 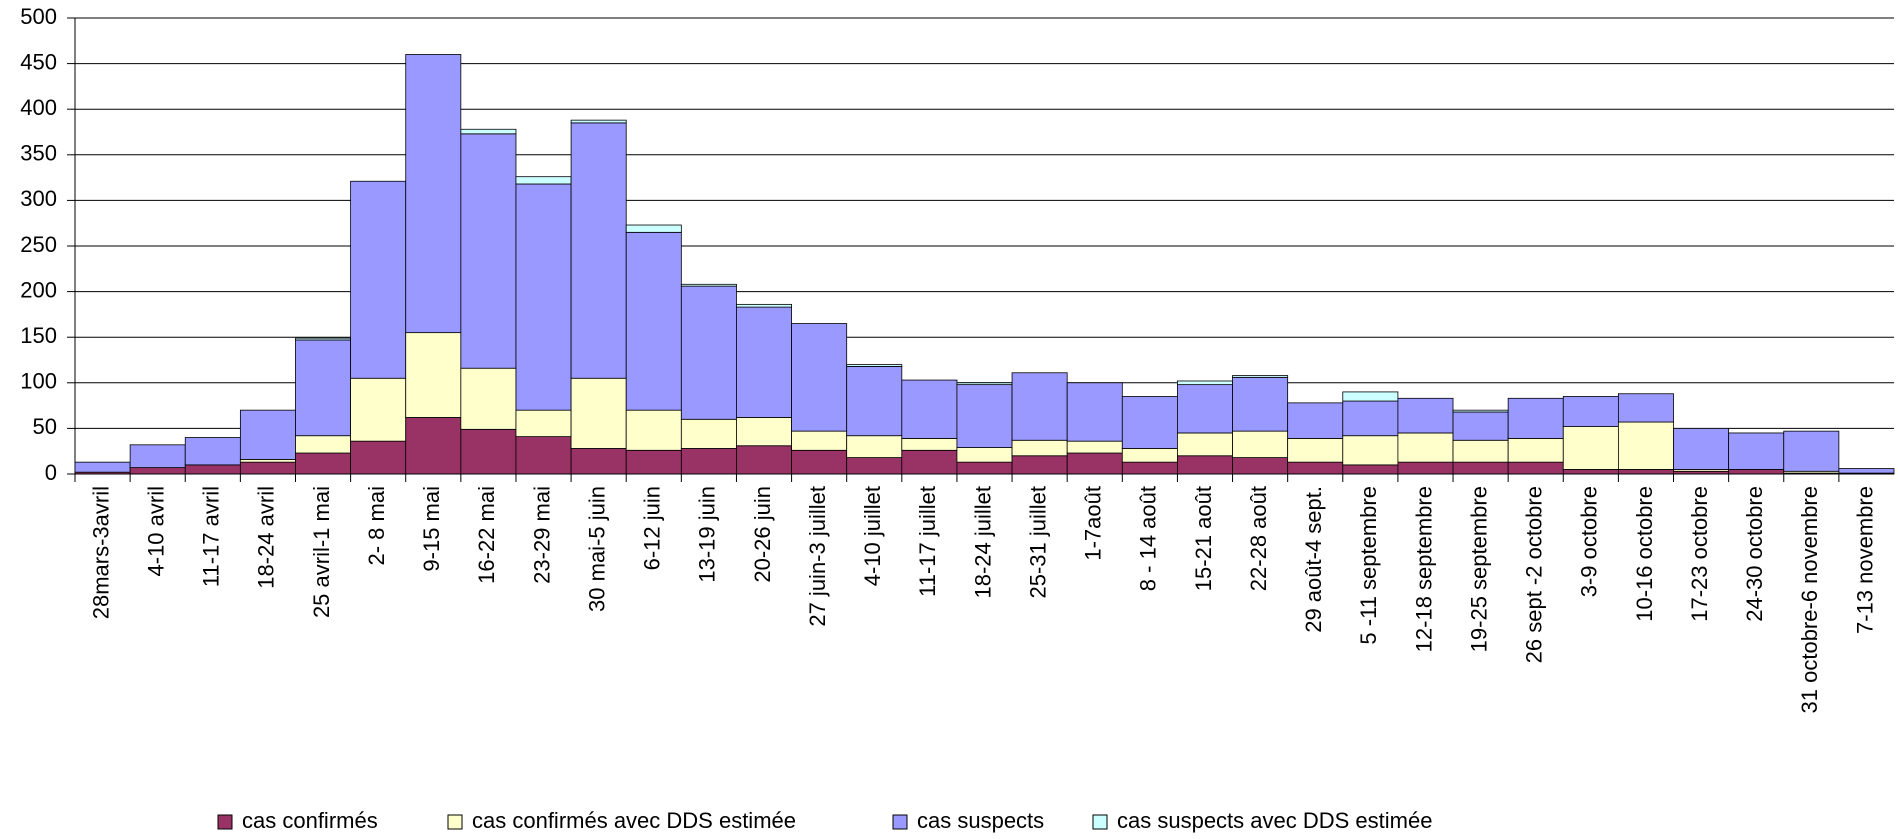 I want to click on x-tick-label: 29 août-4 sept., so click(x=1313, y=559).